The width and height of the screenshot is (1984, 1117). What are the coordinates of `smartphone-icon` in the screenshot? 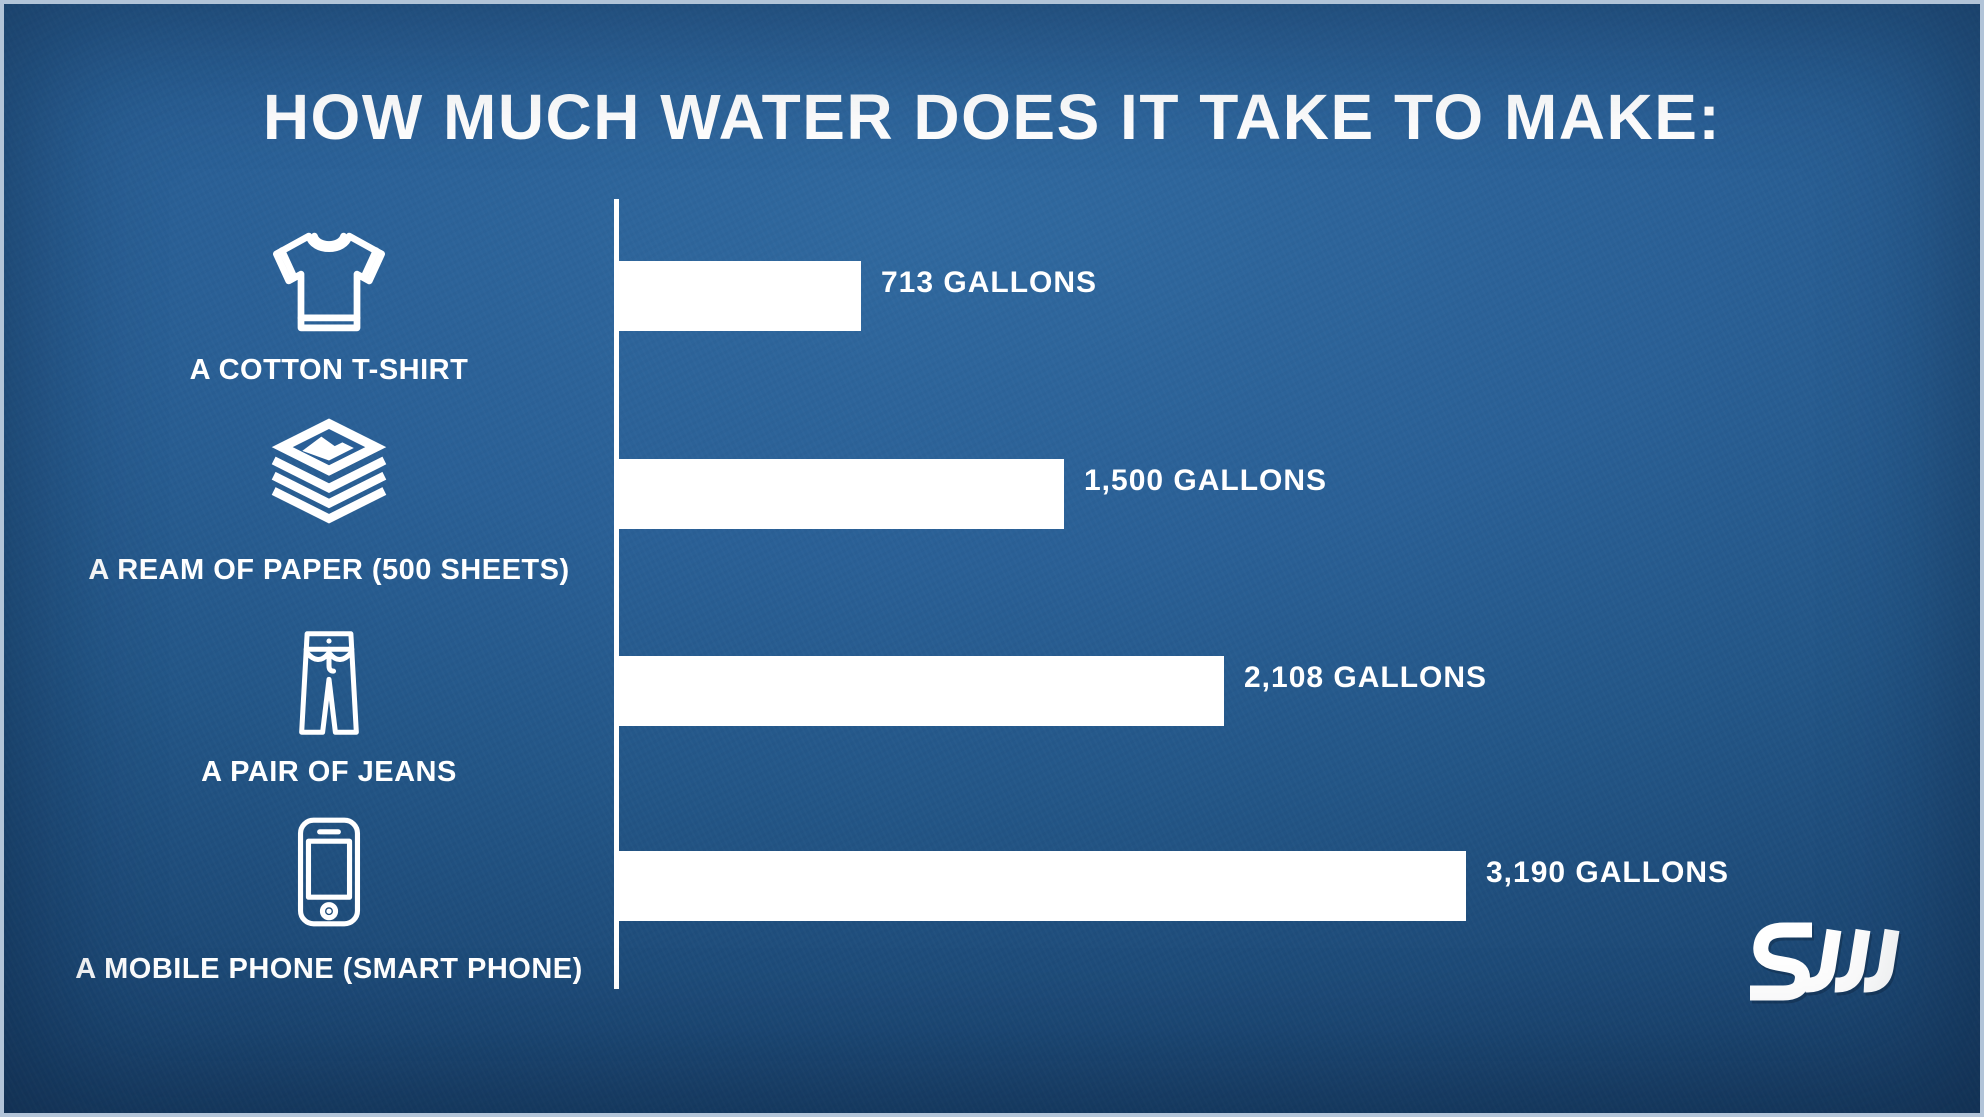 It's located at (329, 872).